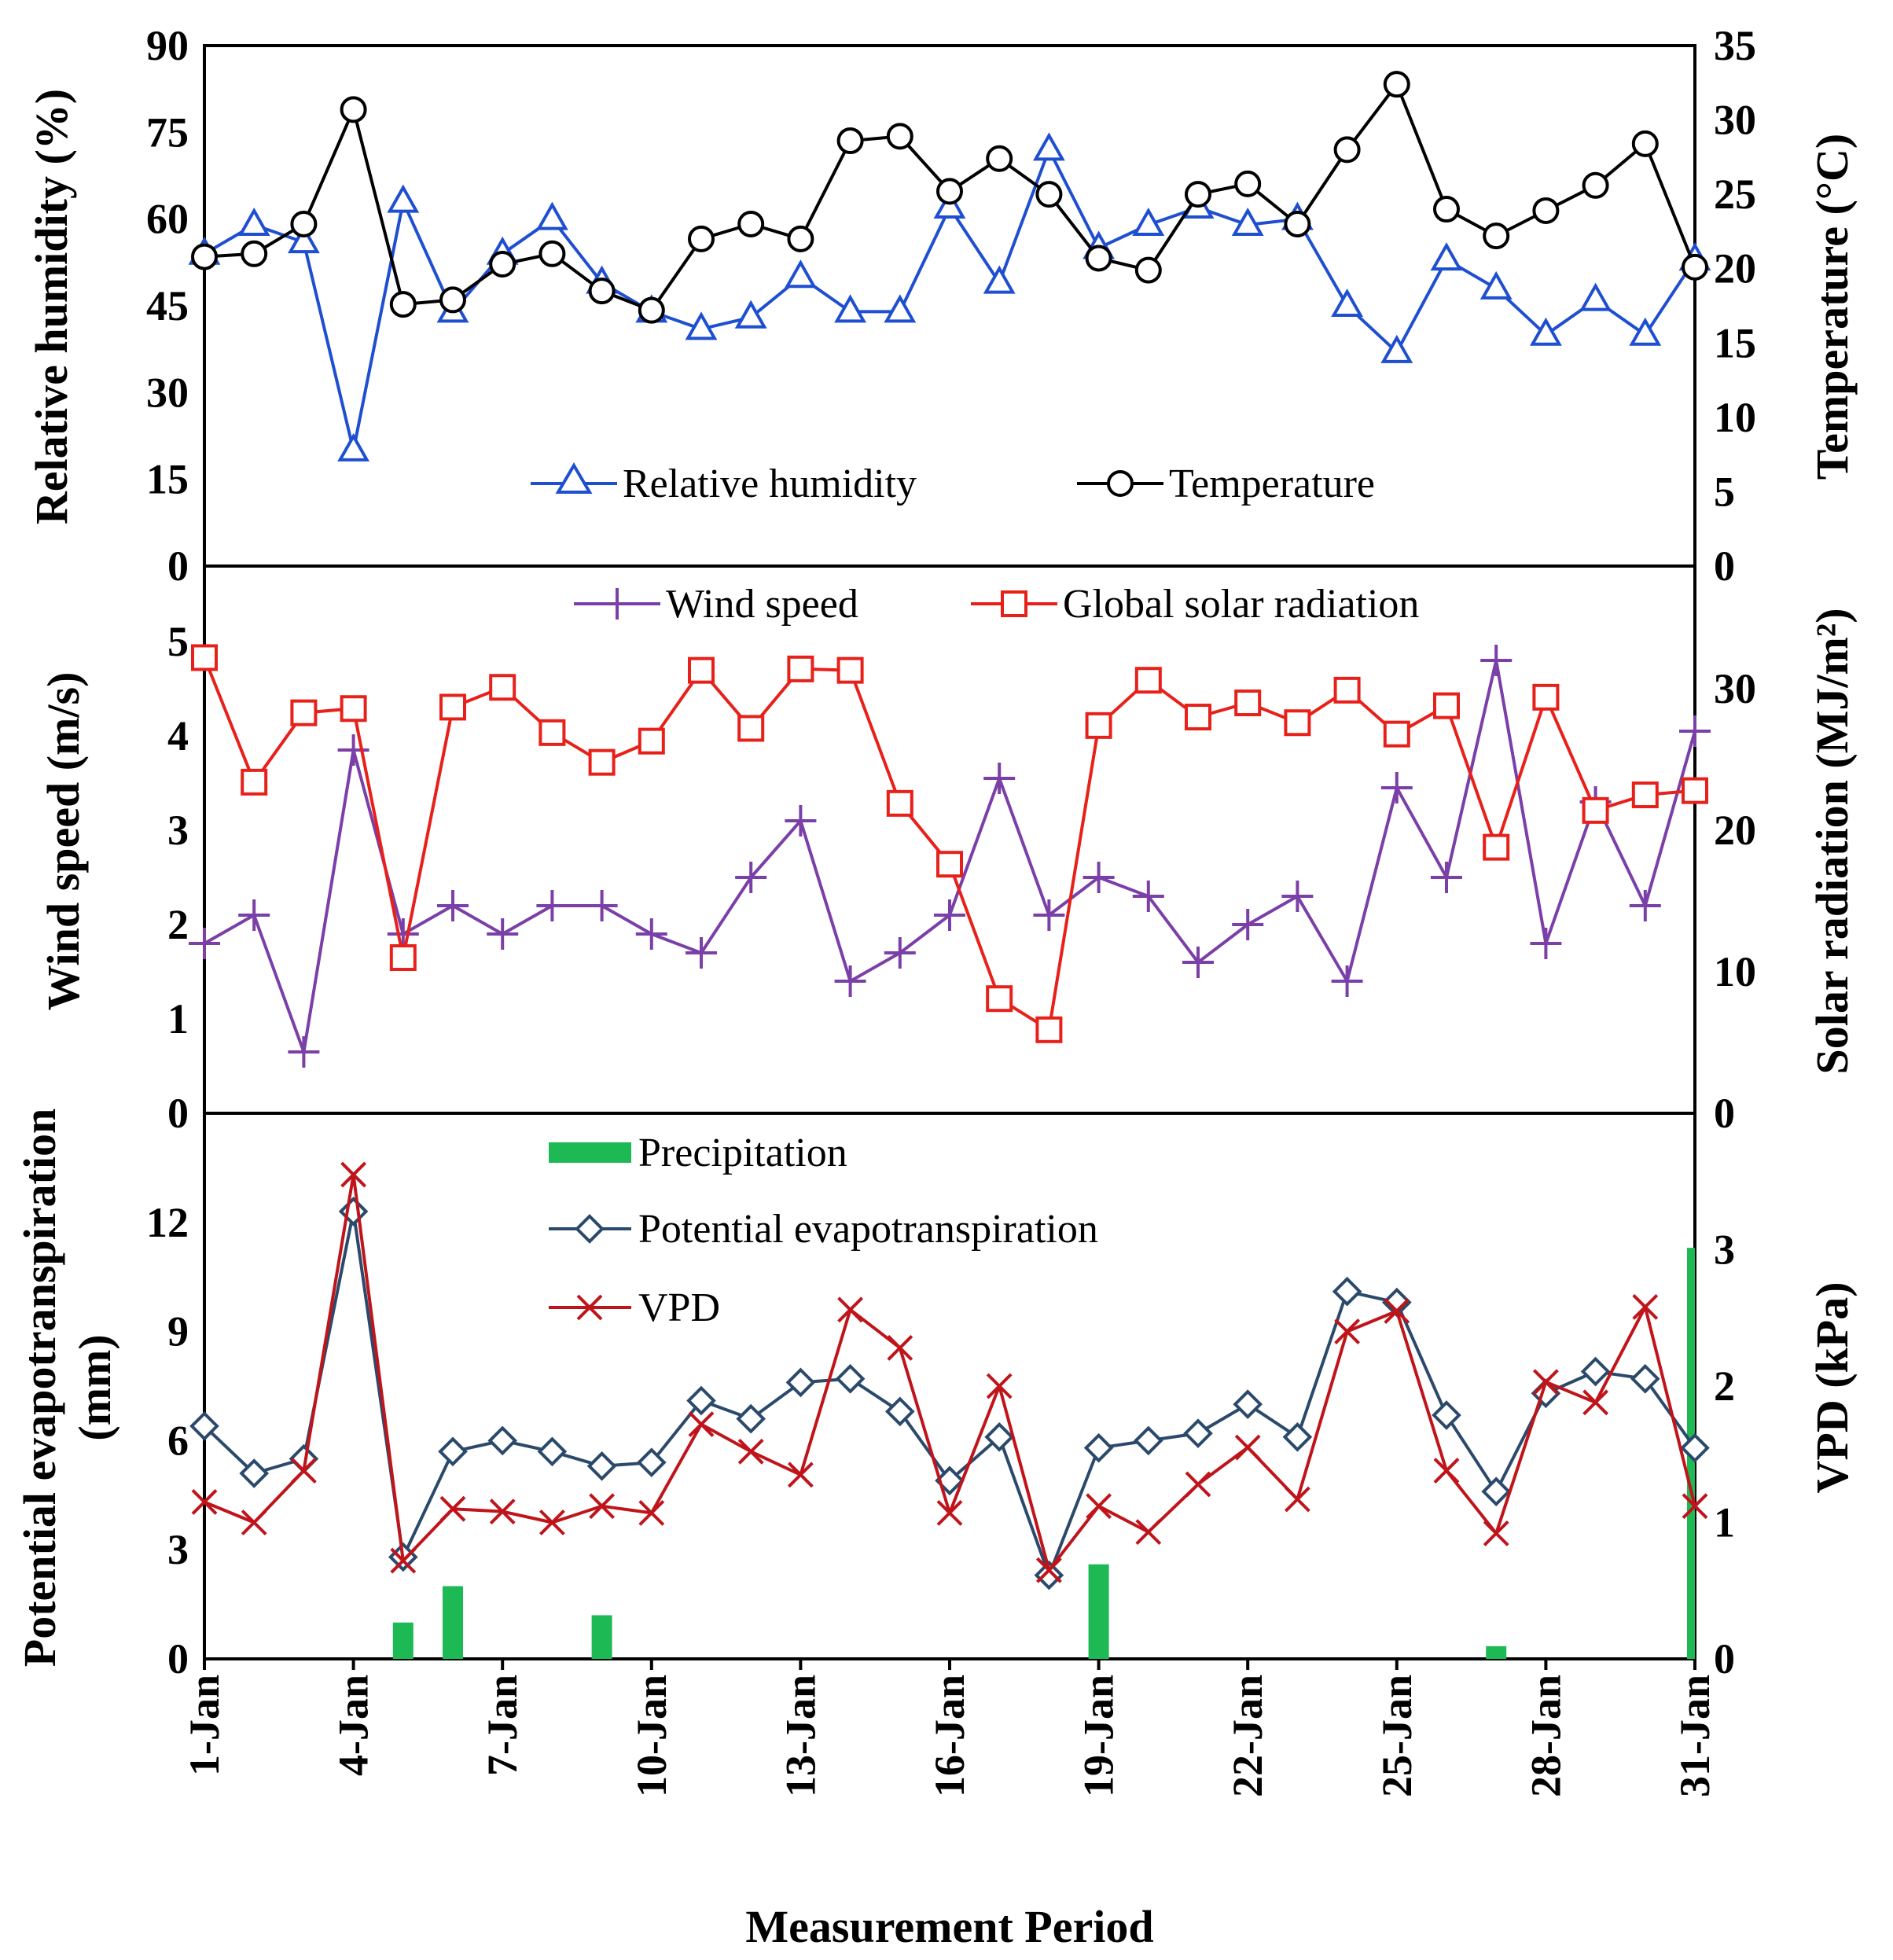  I want to click on x-tick-label: 13-Jan, so click(800, 1736).